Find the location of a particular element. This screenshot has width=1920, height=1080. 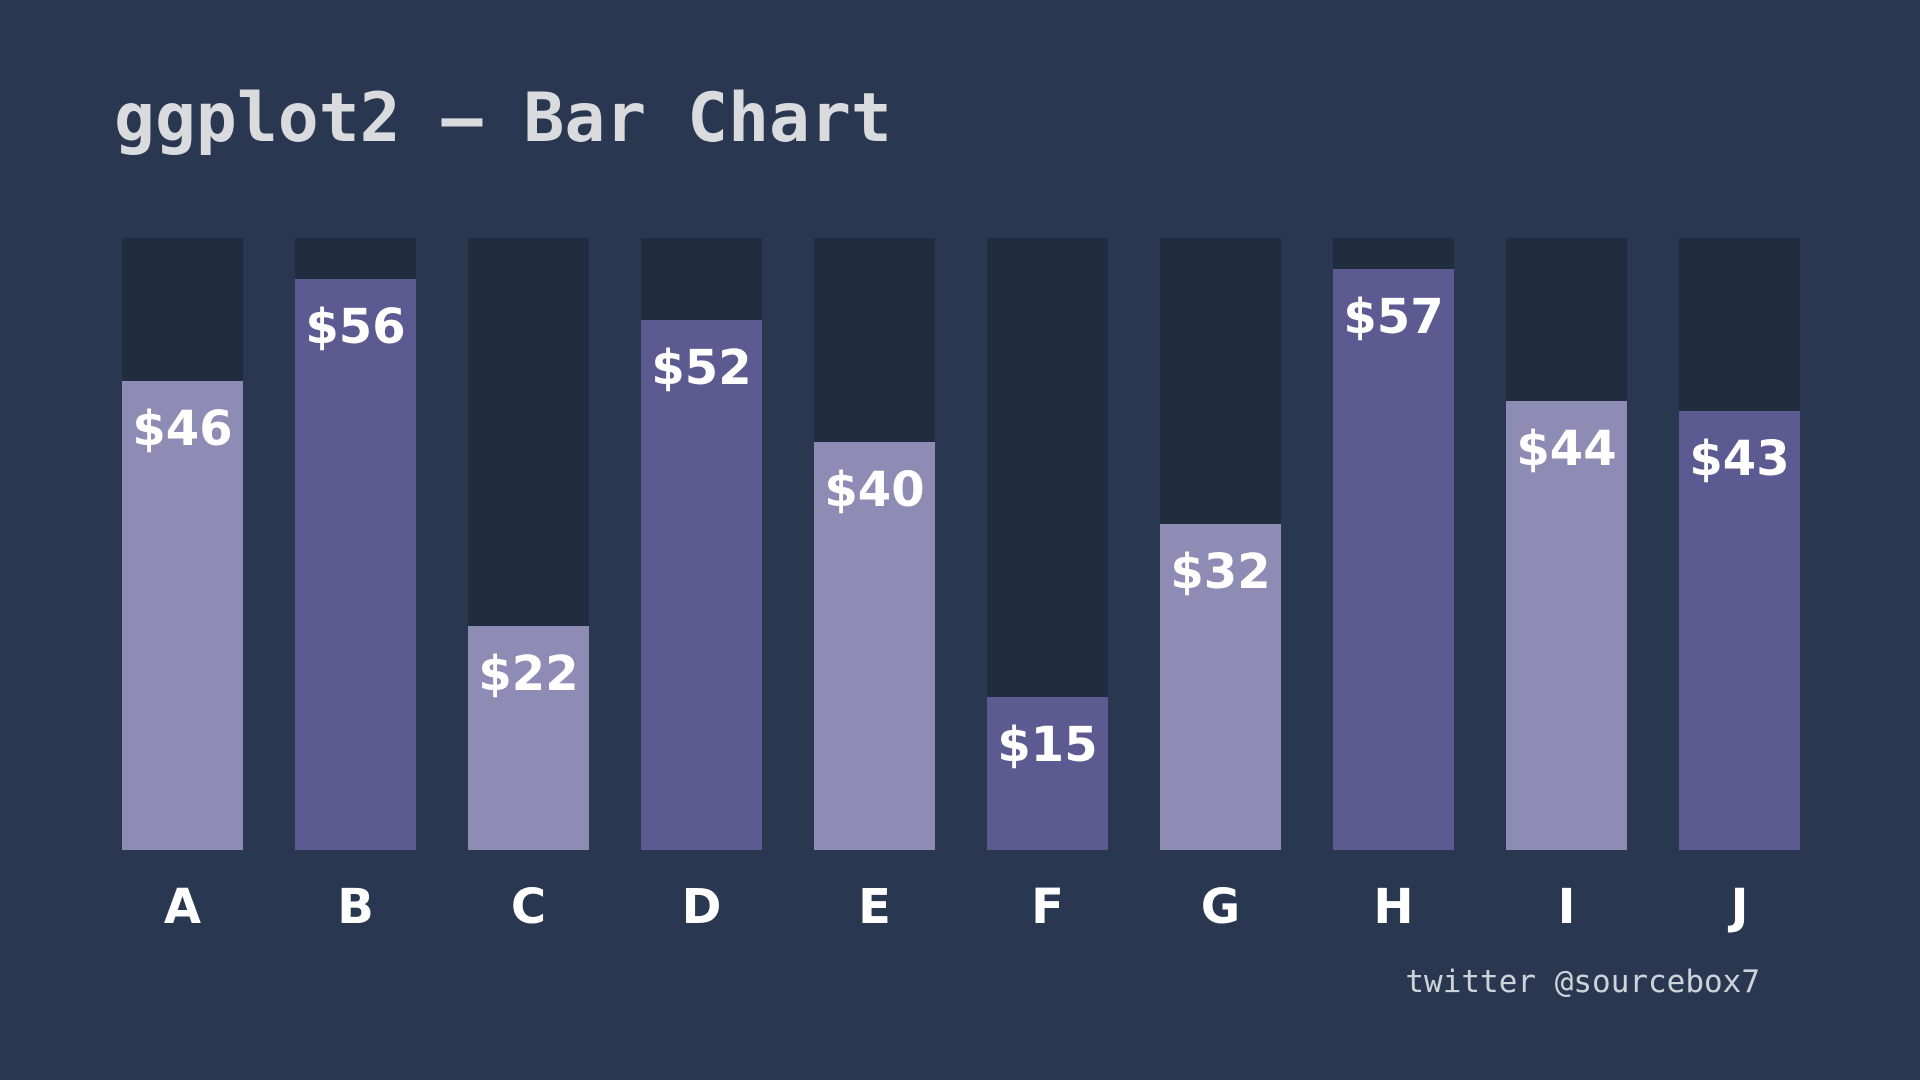

bar: $46 is located at coordinates (182, 615).